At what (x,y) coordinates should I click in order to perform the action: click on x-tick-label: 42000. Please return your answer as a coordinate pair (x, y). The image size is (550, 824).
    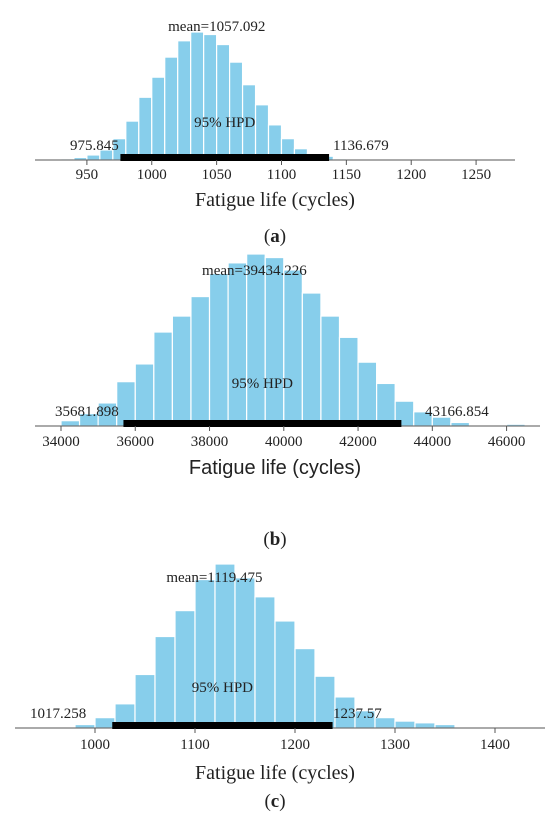
    Looking at the image, I should click on (358, 442).